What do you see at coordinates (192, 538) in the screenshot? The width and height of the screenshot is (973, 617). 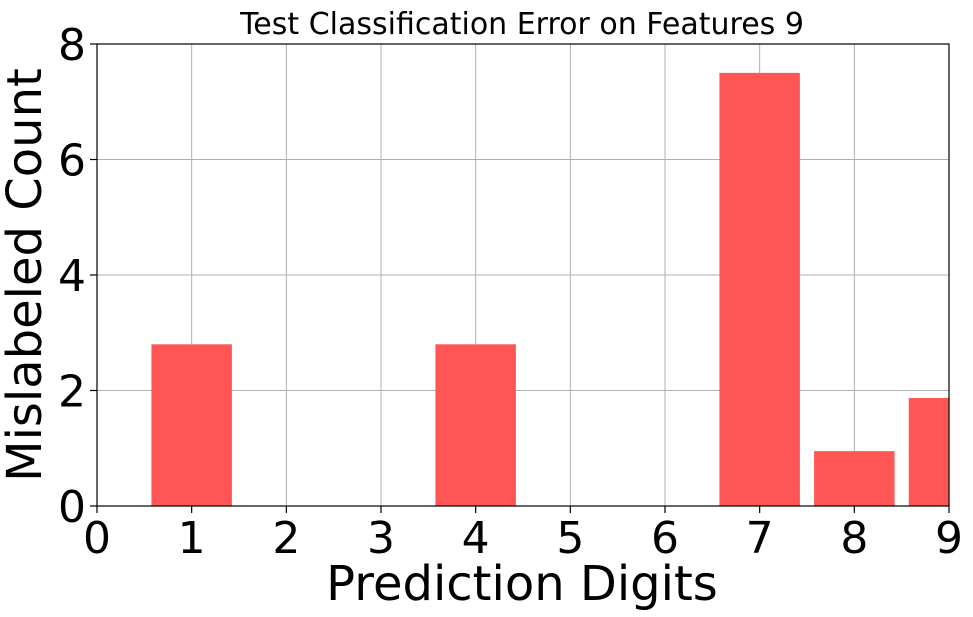 I see `x-tick-label: 1` at bounding box center [192, 538].